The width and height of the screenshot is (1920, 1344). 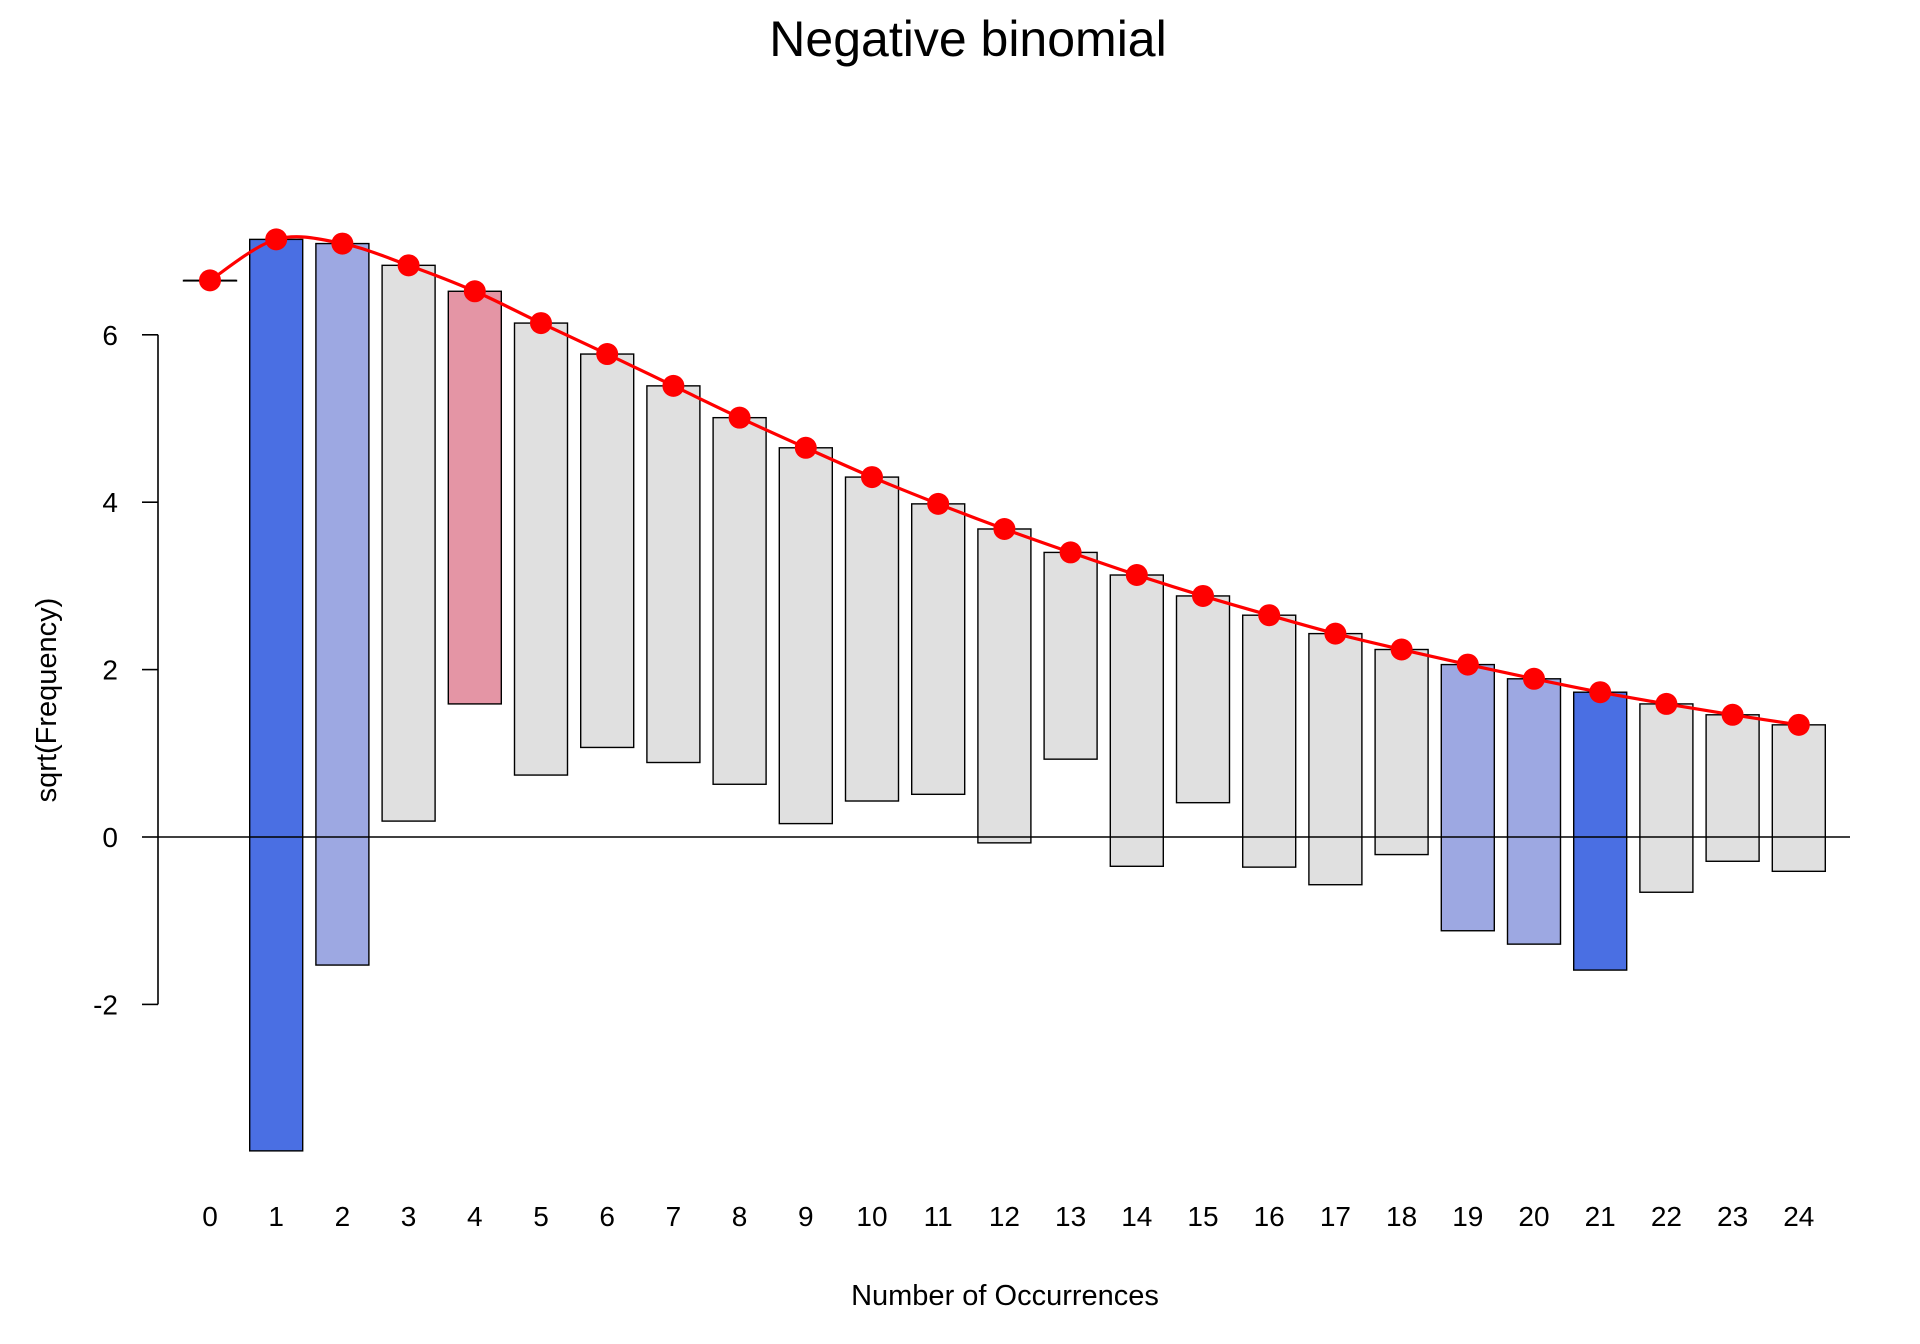 I want to click on x-tick-label: 19, so click(x=1467, y=1216).